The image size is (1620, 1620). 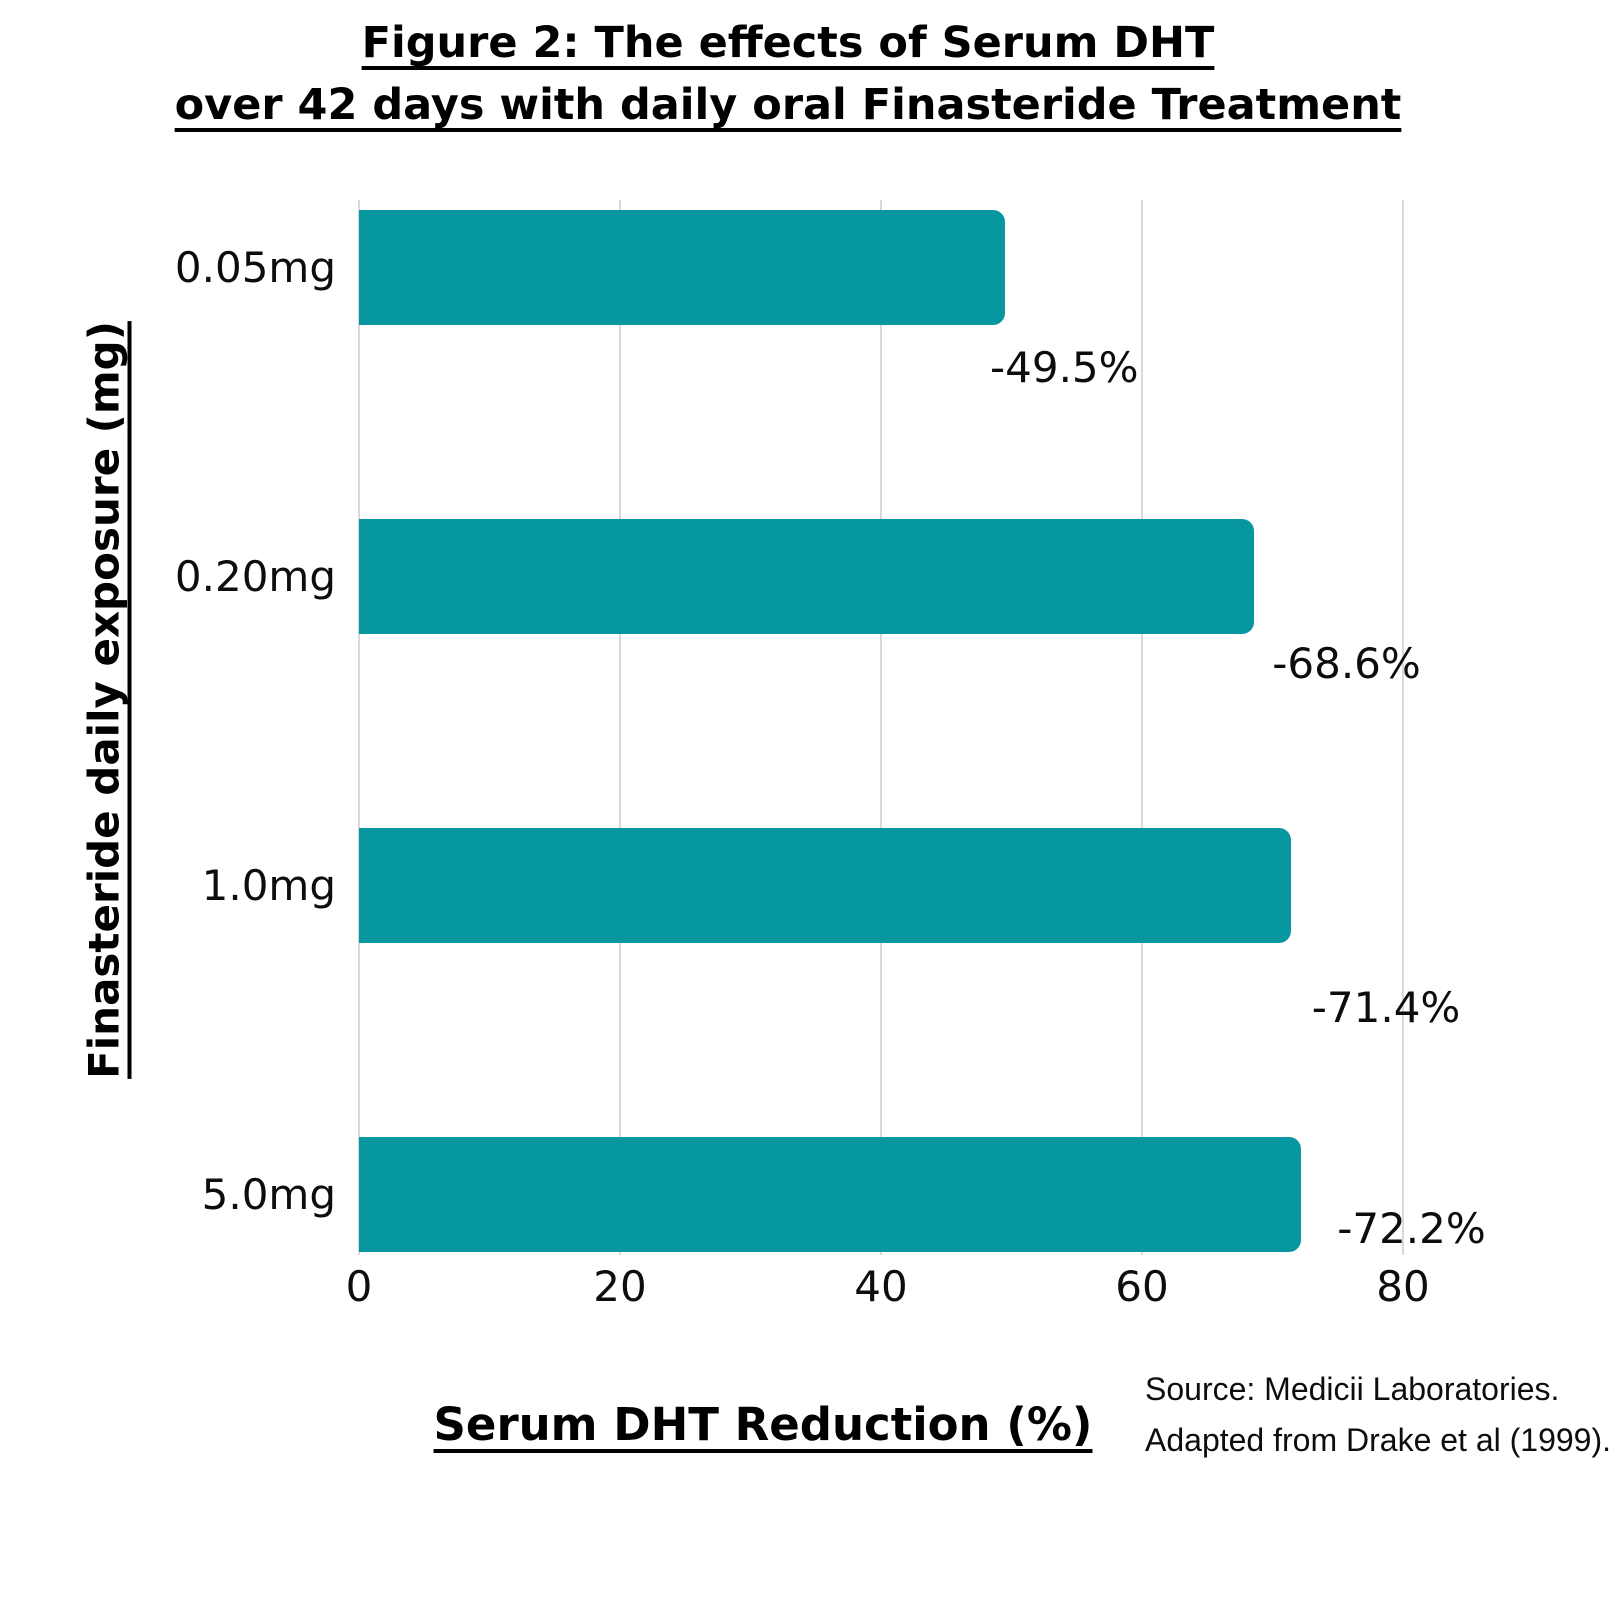 What do you see at coordinates (620, 1286) in the screenshot?
I see `x-tick-label-20: 20` at bounding box center [620, 1286].